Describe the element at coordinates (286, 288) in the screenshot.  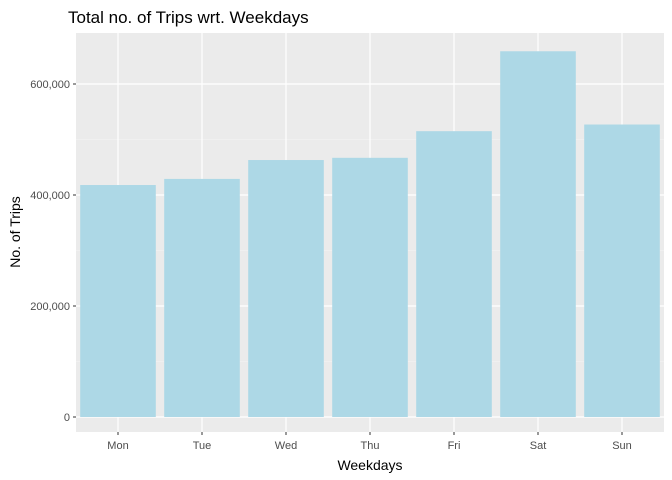
I see `bar-wed` at that location.